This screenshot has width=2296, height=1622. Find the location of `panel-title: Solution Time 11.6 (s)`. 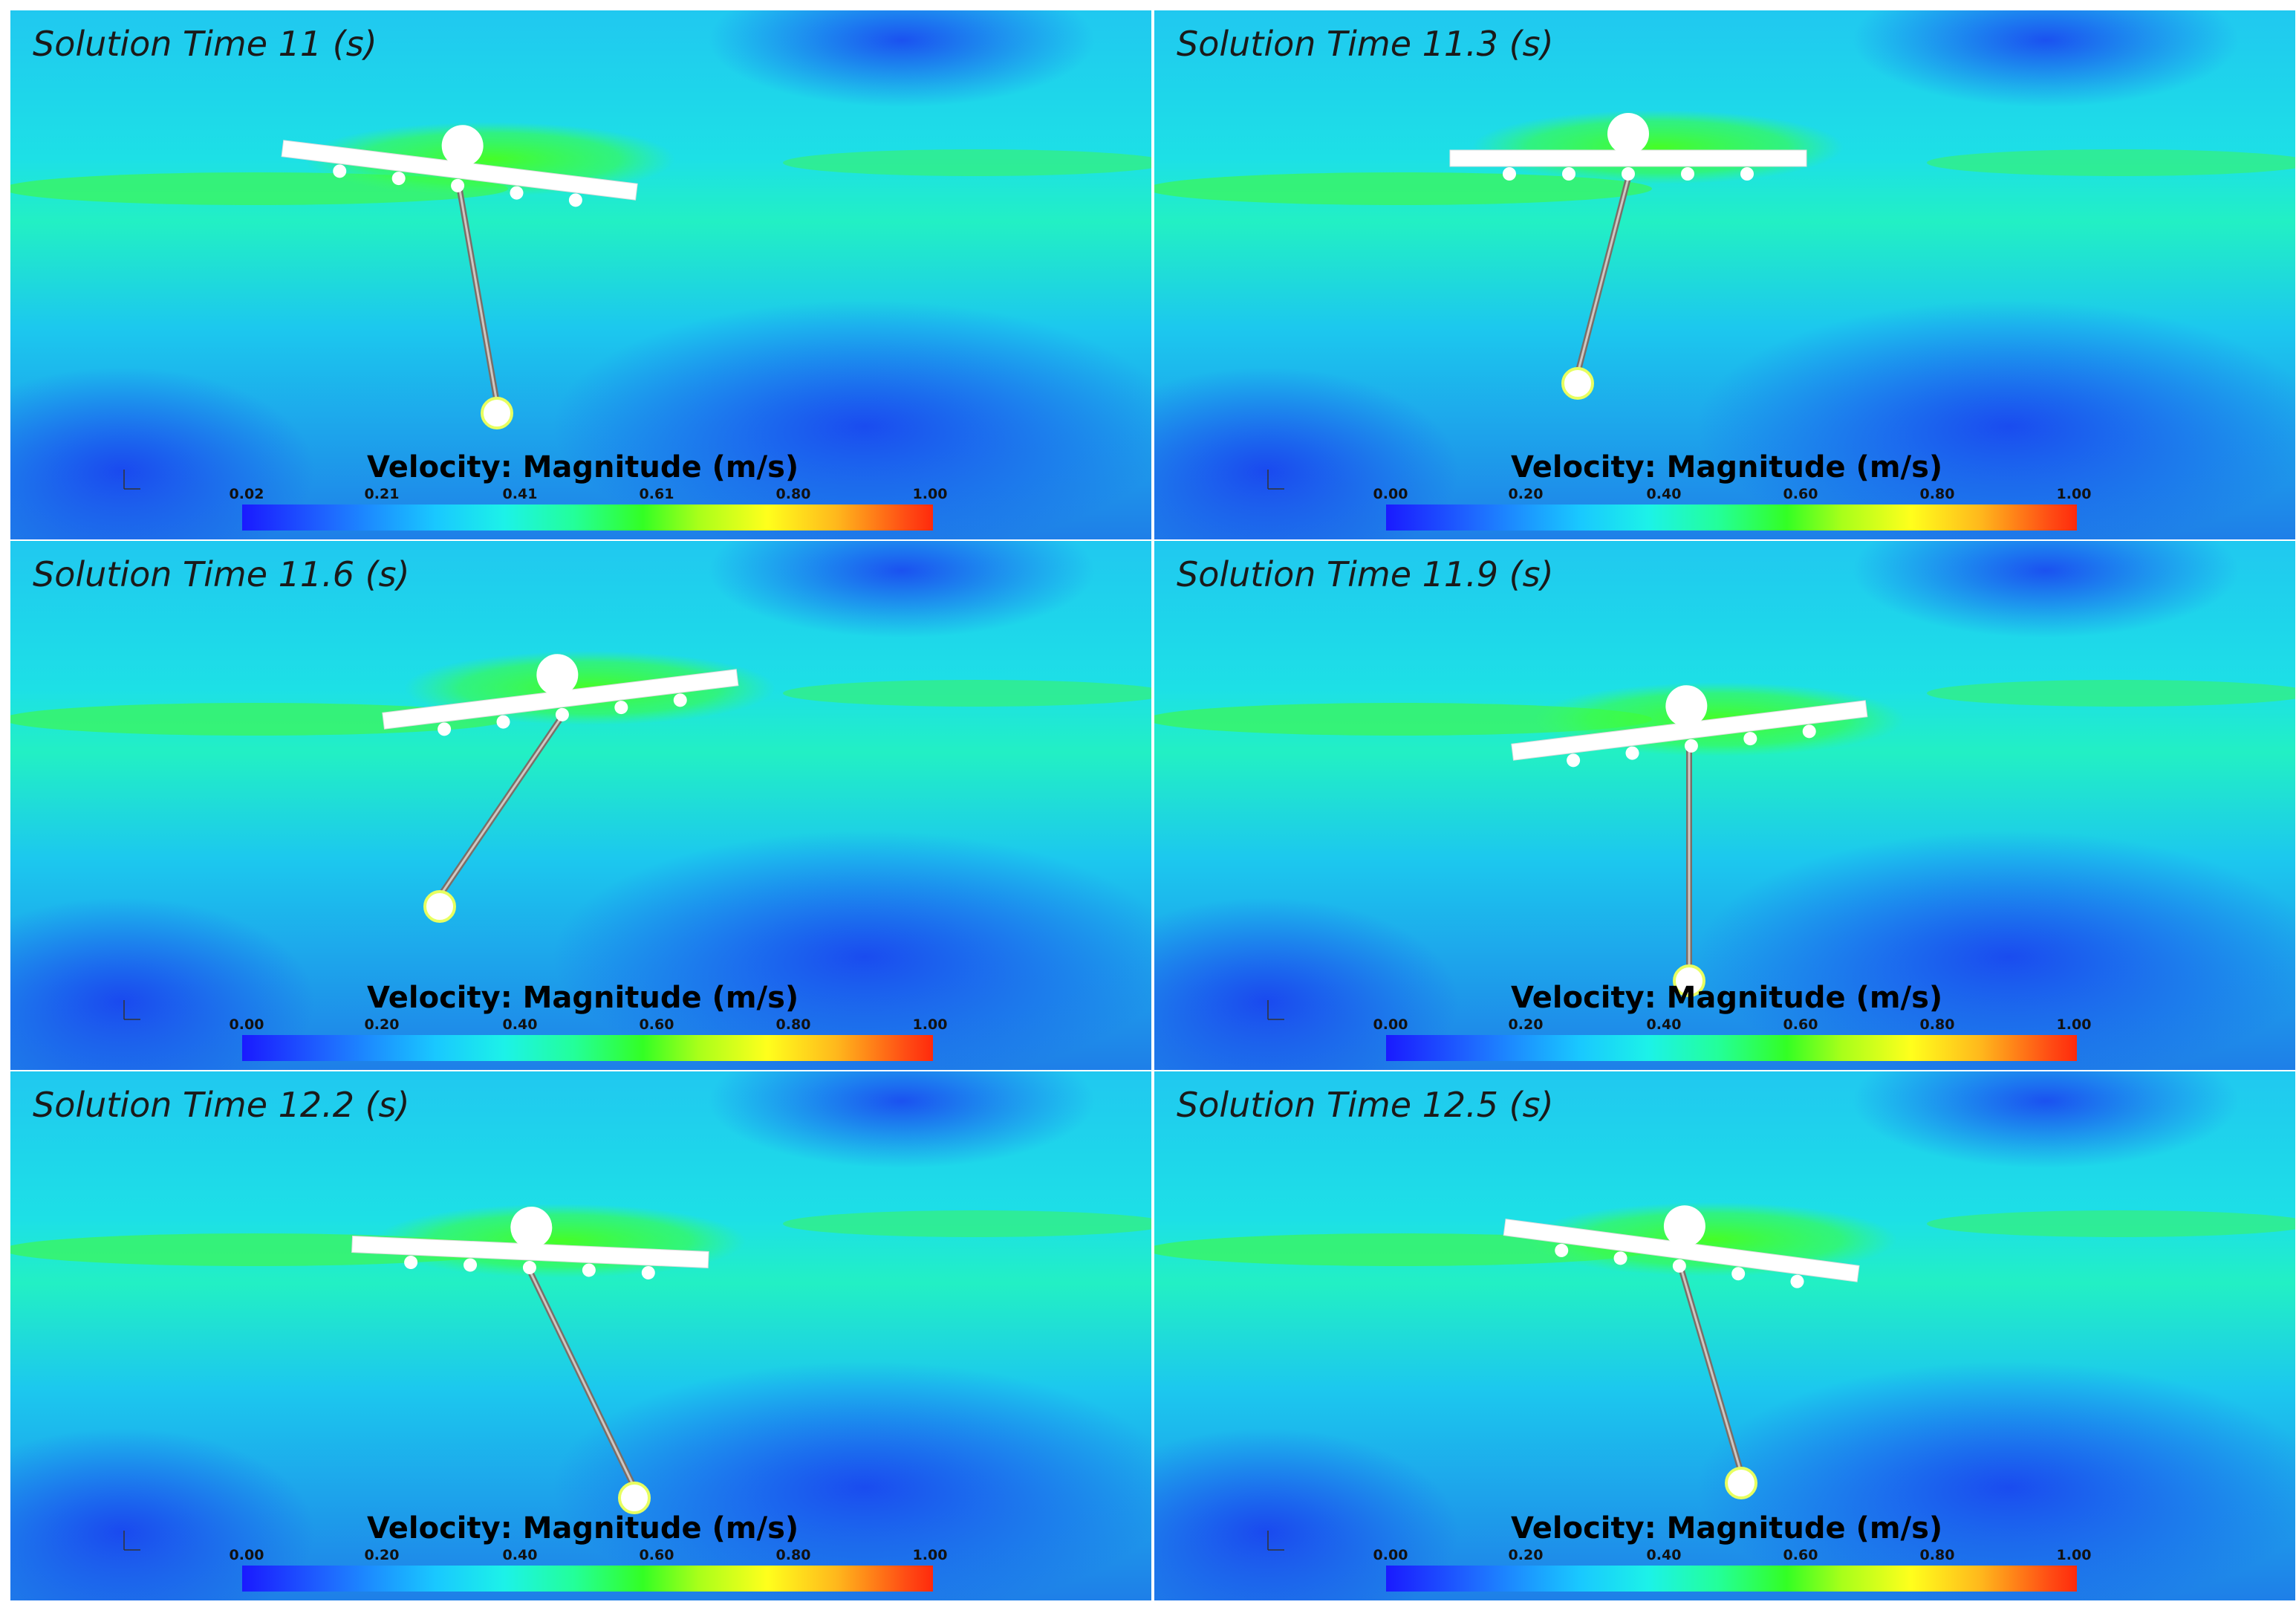

panel-title: Solution Time 11.6 (s) is located at coordinates (221, 574).